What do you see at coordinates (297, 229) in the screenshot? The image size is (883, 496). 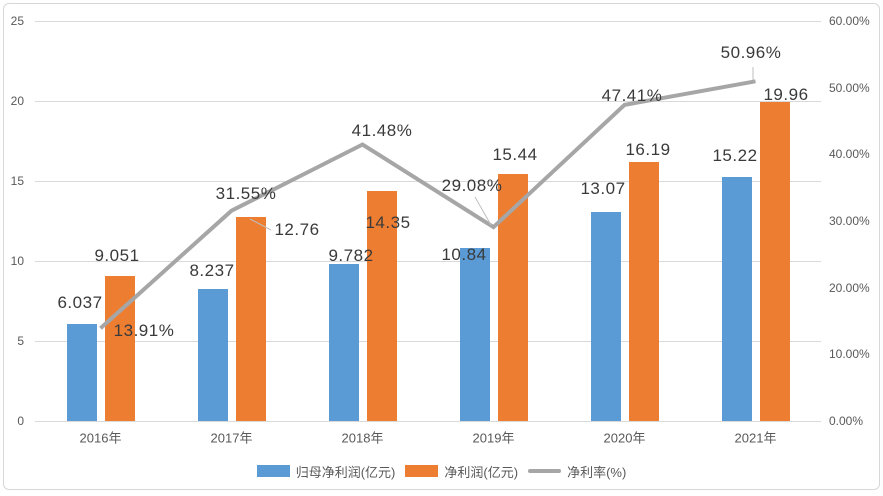 I see `data-label-net-profit-2017年: 12.76` at bounding box center [297, 229].